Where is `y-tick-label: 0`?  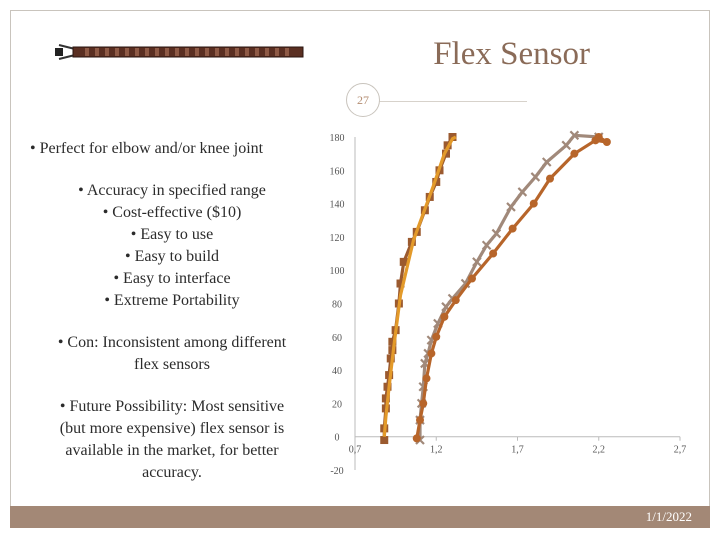 y-tick-label: 0 is located at coordinates (337, 438).